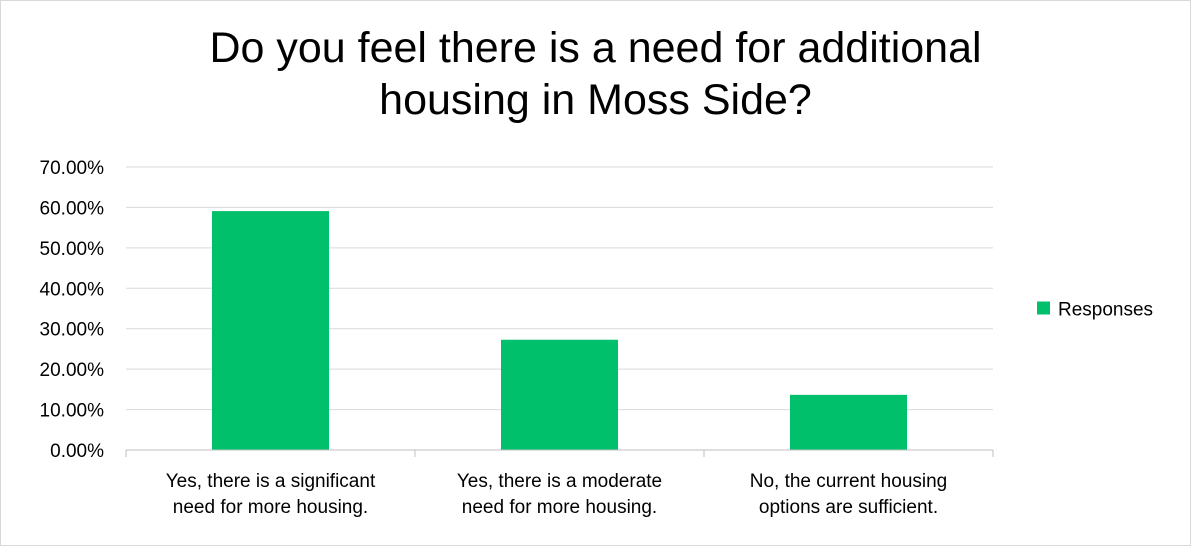 The height and width of the screenshot is (546, 1191). What do you see at coordinates (77, 451) in the screenshot?
I see `y-tick-label: 0.00%` at bounding box center [77, 451].